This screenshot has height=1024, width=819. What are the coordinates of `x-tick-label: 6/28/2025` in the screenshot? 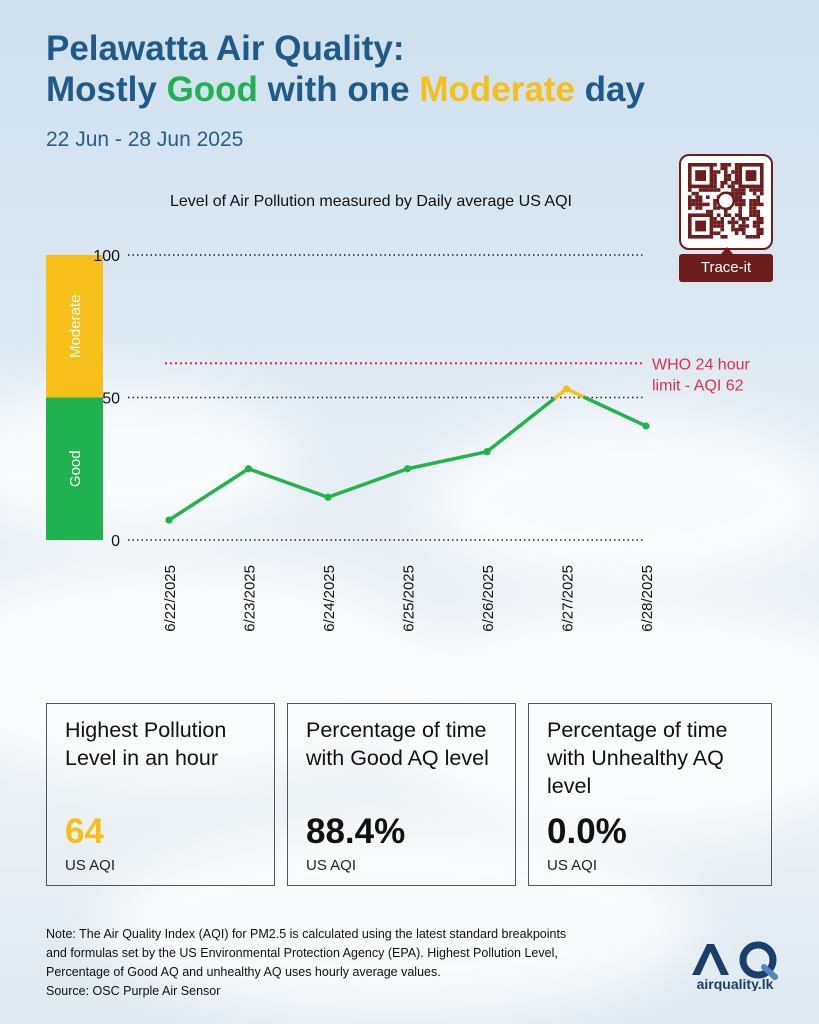 It's located at (647, 598).